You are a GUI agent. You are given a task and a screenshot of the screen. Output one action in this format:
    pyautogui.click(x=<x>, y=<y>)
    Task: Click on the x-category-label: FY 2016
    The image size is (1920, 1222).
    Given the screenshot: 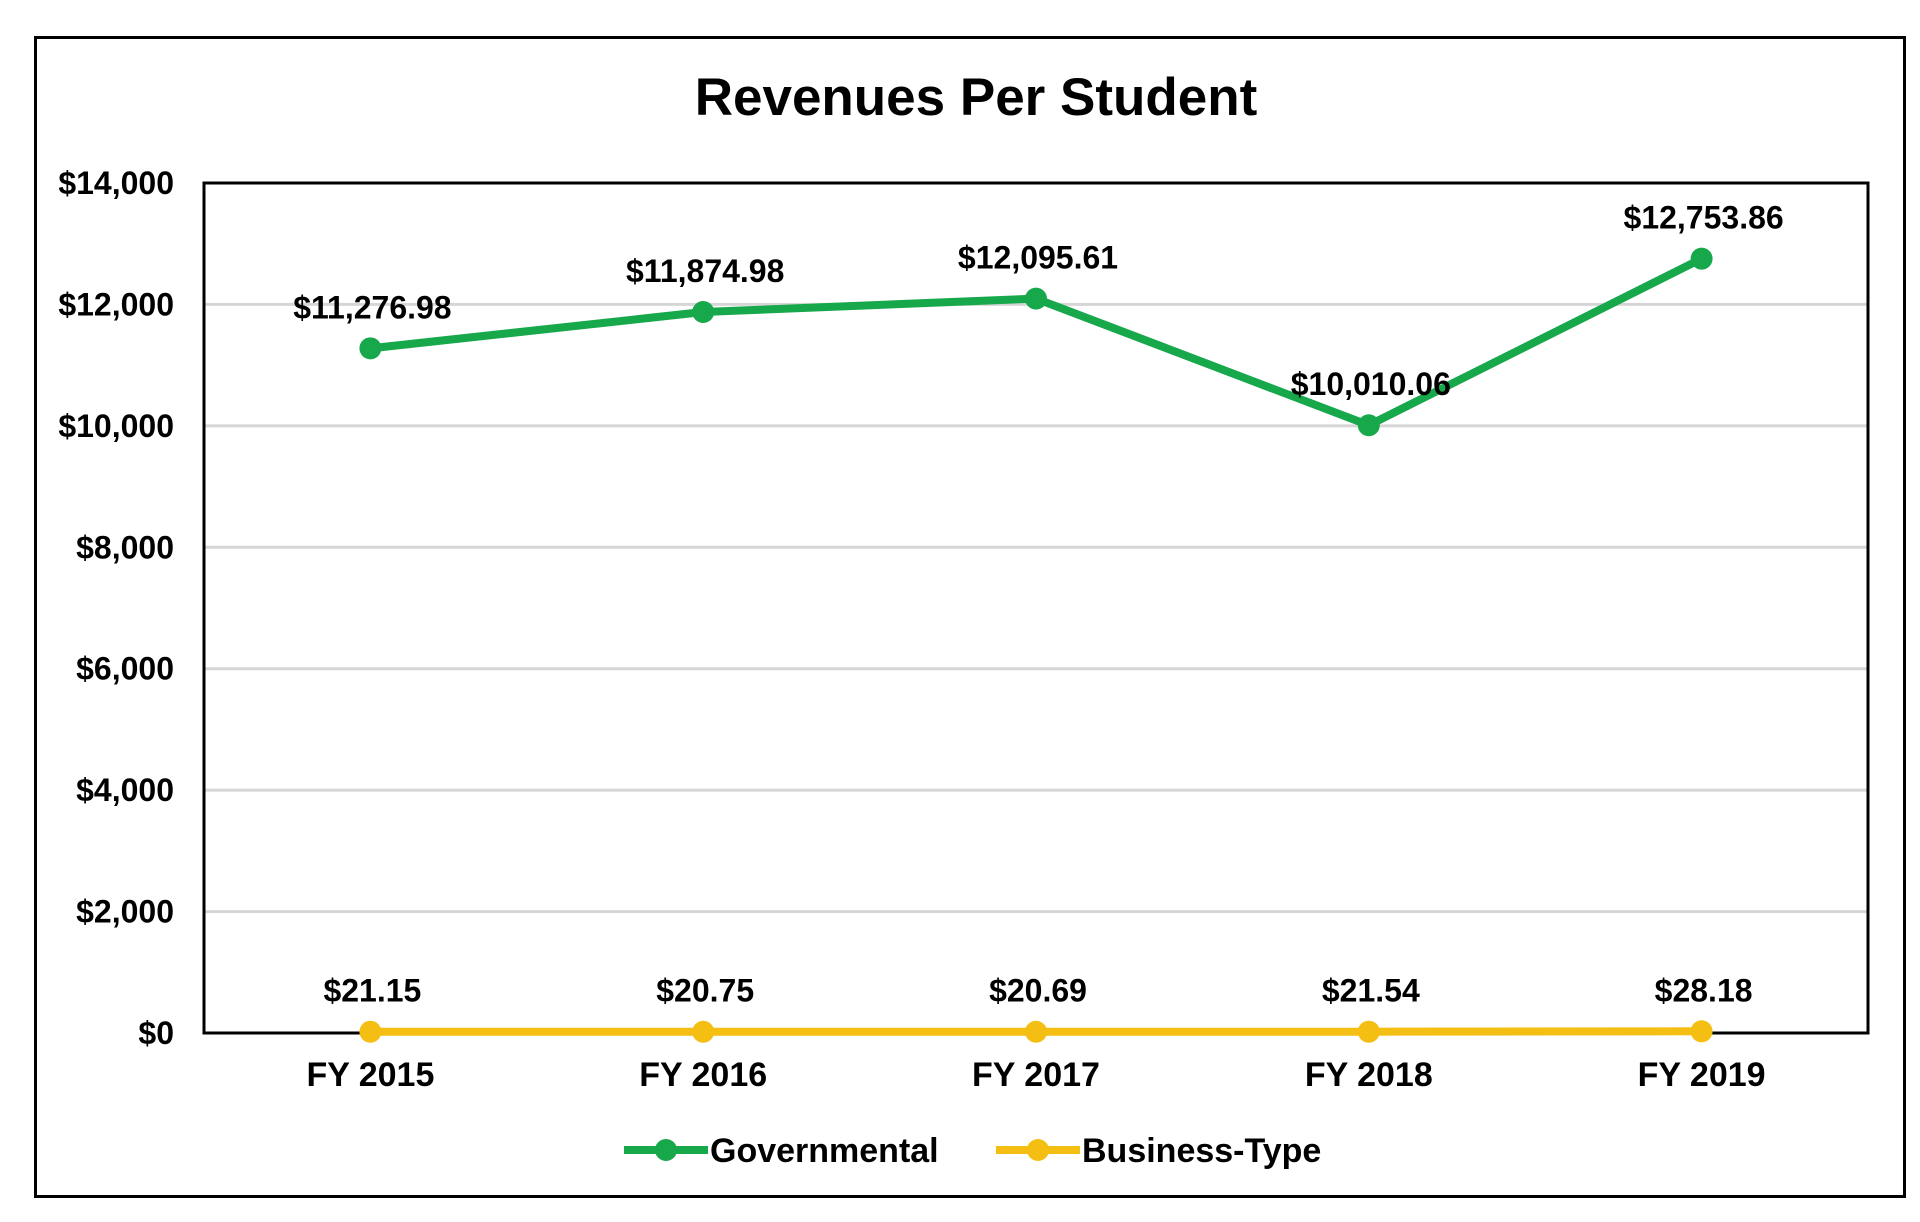 What is the action you would take?
    pyautogui.click(x=703, y=1075)
    